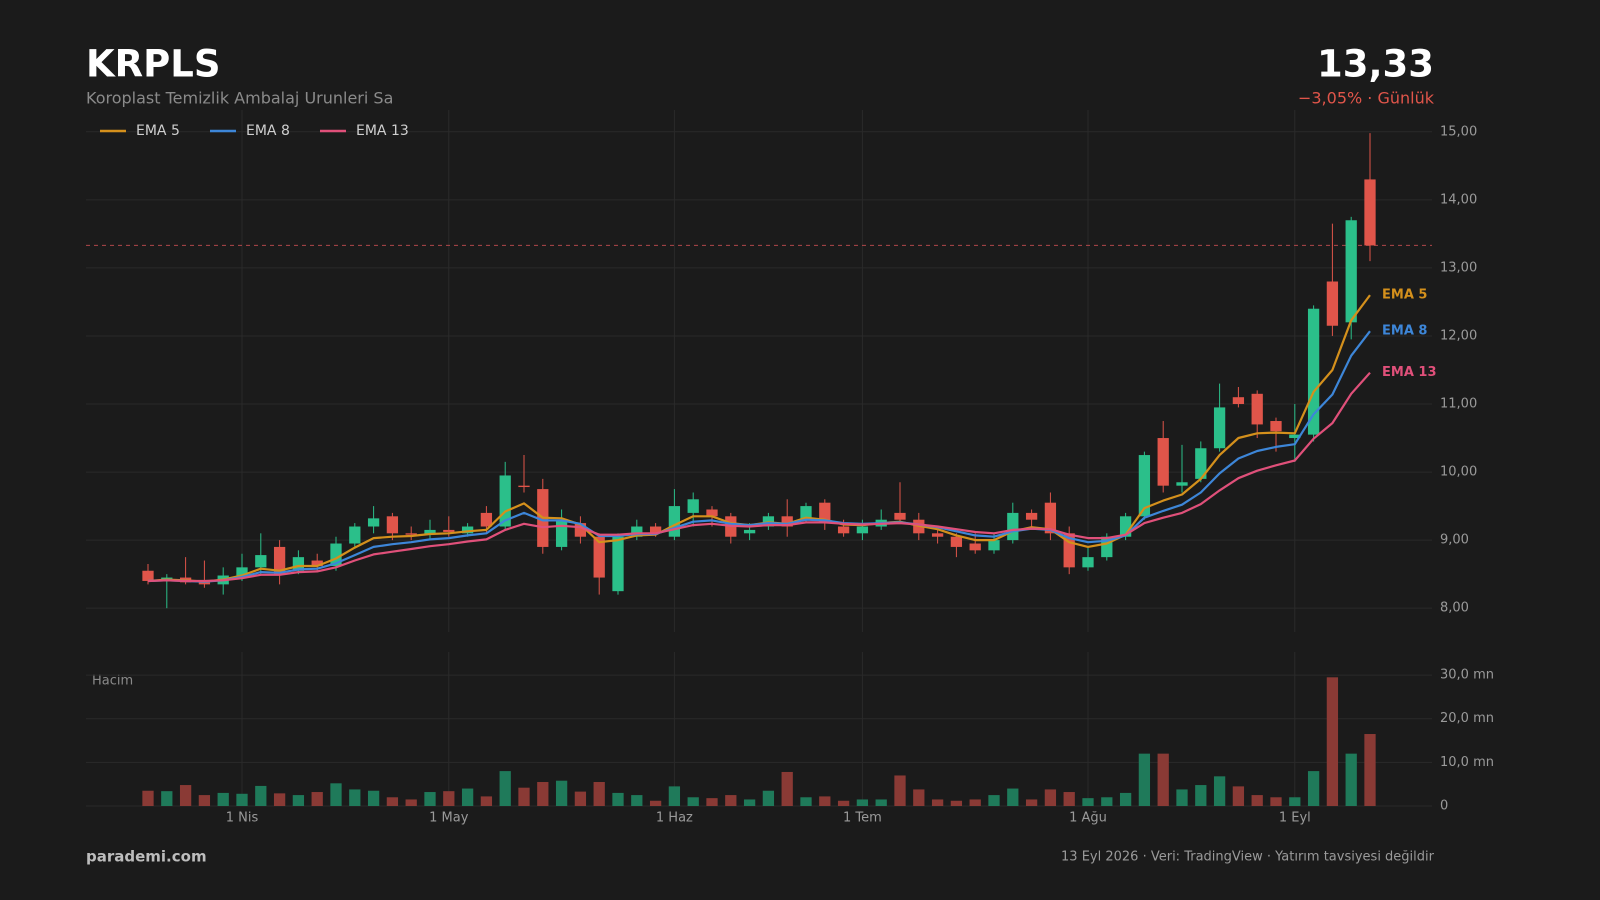 This screenshot has width=1600, height=900. Describe the element at coordinates (1404, 331) in the screenshot. I see `ema-end-label: EMA 8` at that location.